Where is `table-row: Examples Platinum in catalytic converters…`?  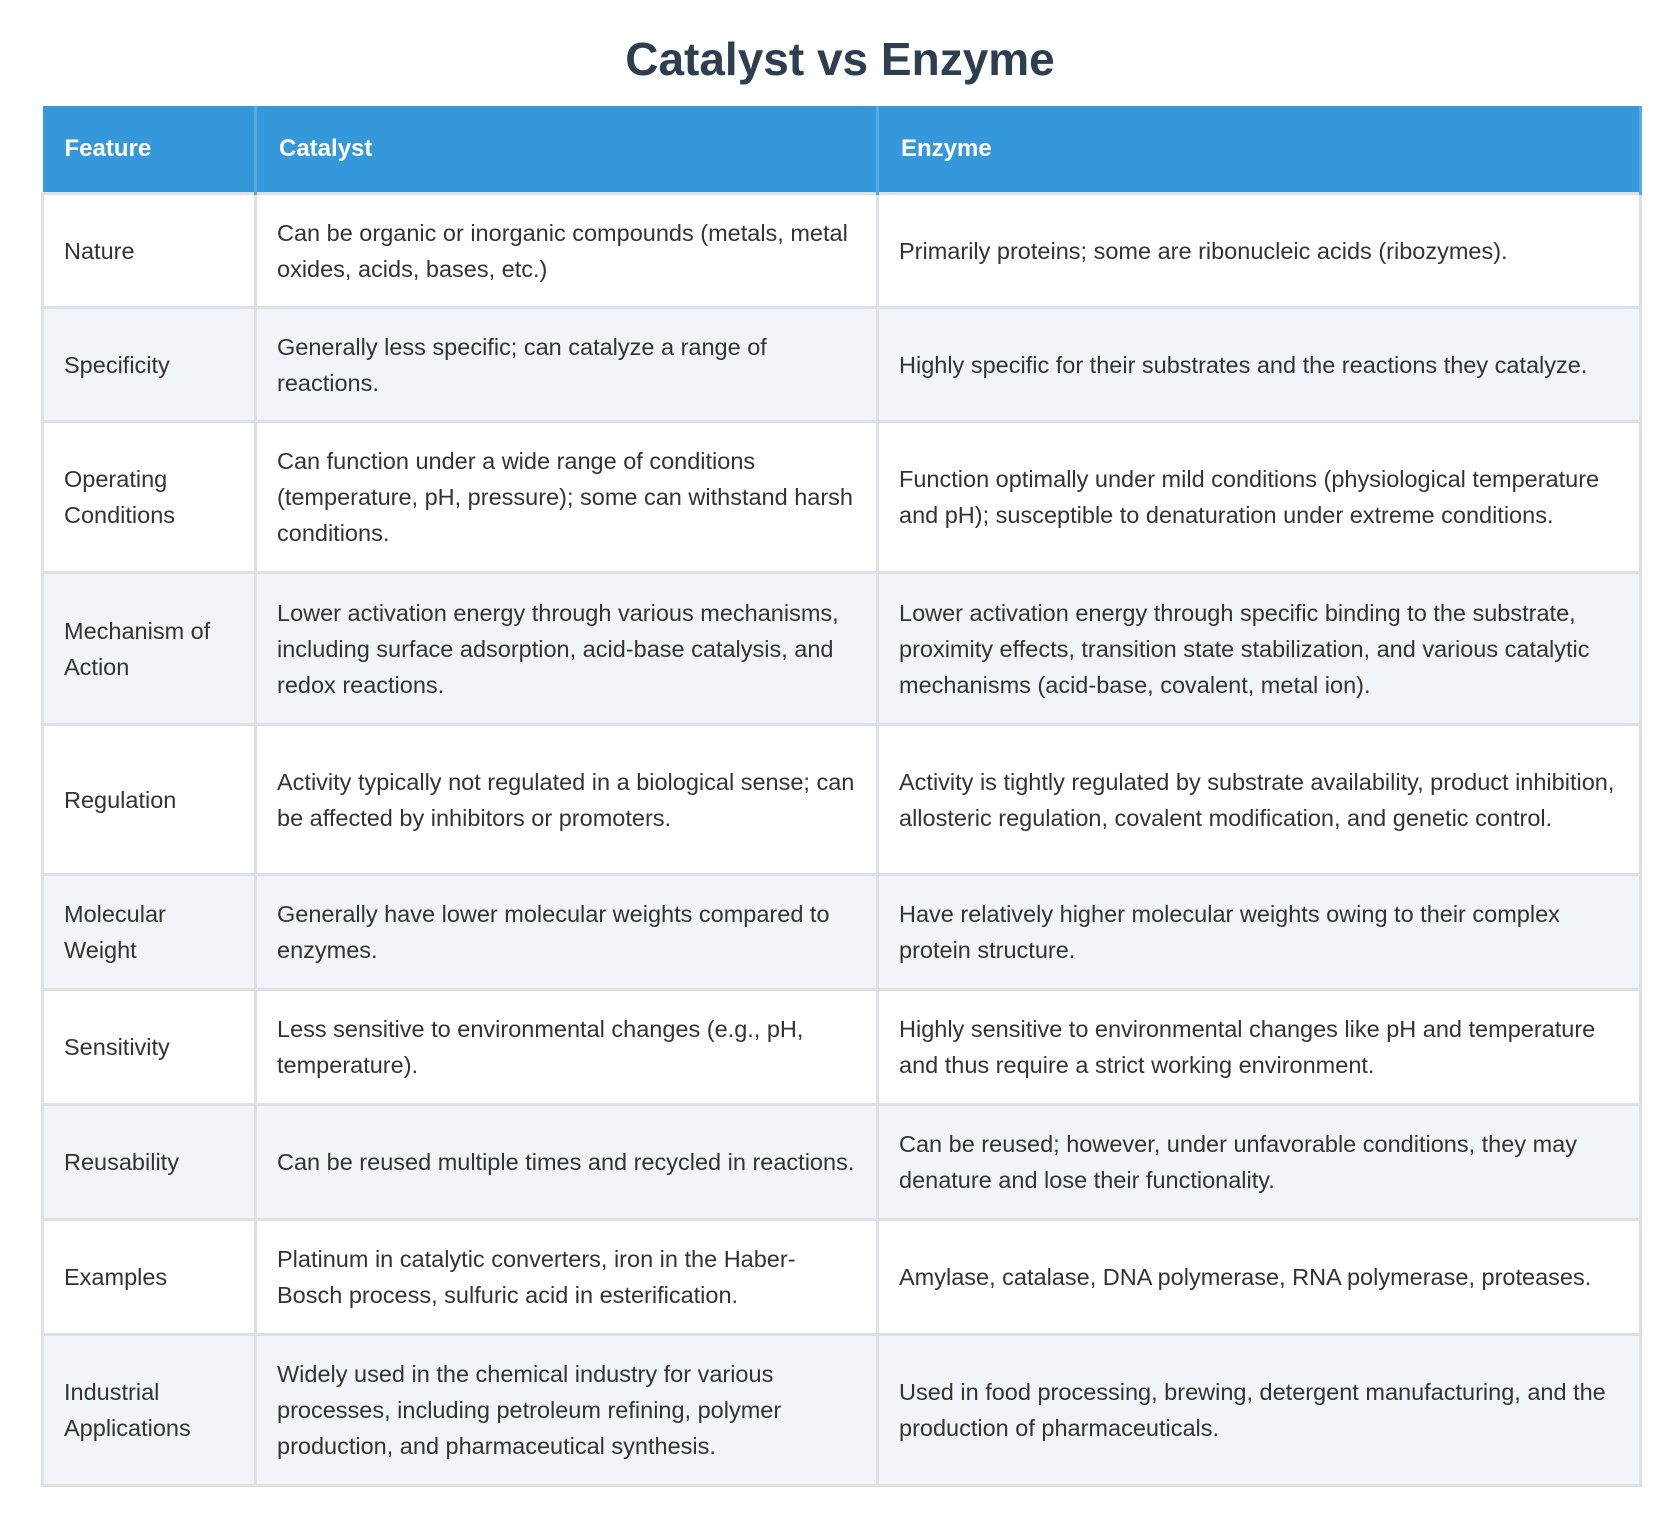 table-row: Examples Platinum in catalytic converters… is located at coordinates (841, 1277).